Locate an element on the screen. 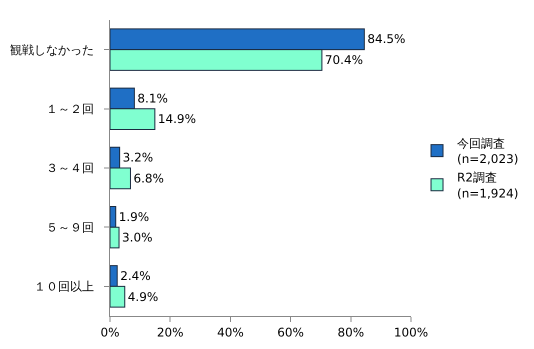 Image resolution: width=534 pixels, height=349 pixels. data-label: 3.2% is located at coordinates (138, 157).